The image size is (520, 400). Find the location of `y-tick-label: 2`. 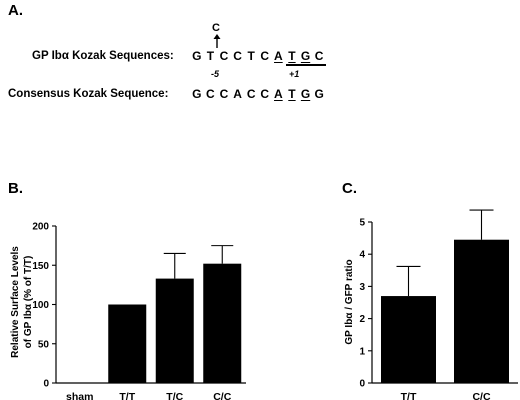

y-tick-label: 2 is located at coordinates (362, 319).